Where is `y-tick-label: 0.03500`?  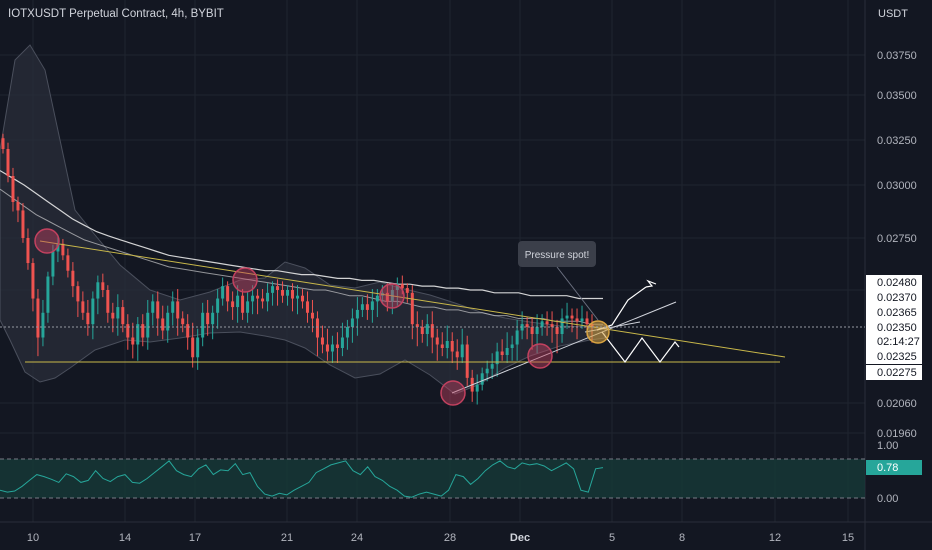 y-tick-label: 0.03500 is located at coordinates (897, 96).